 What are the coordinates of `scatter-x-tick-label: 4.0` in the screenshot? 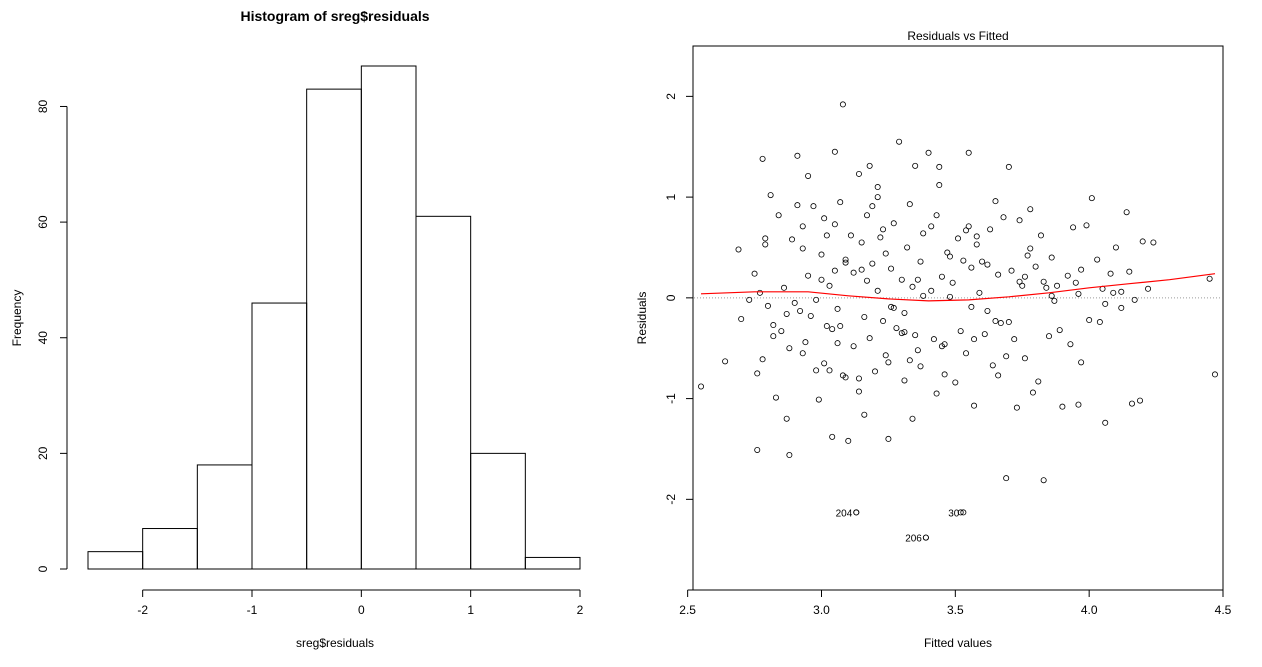 It's located at (1089, 610).